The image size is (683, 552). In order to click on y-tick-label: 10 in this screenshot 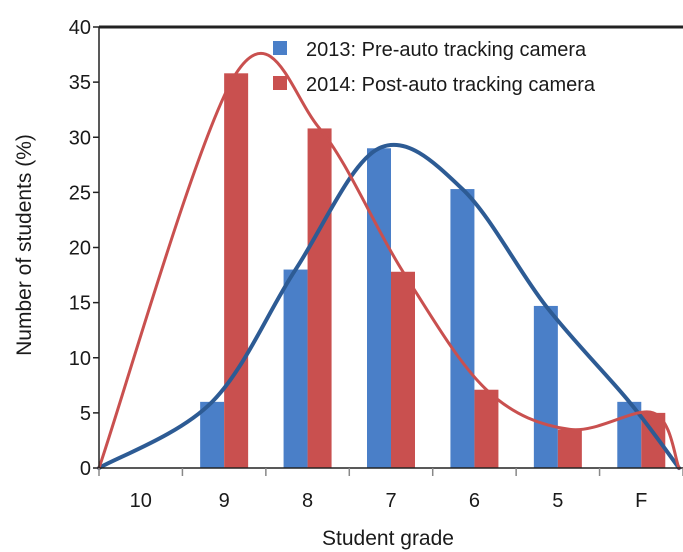, I will do `click(80, 359)`.